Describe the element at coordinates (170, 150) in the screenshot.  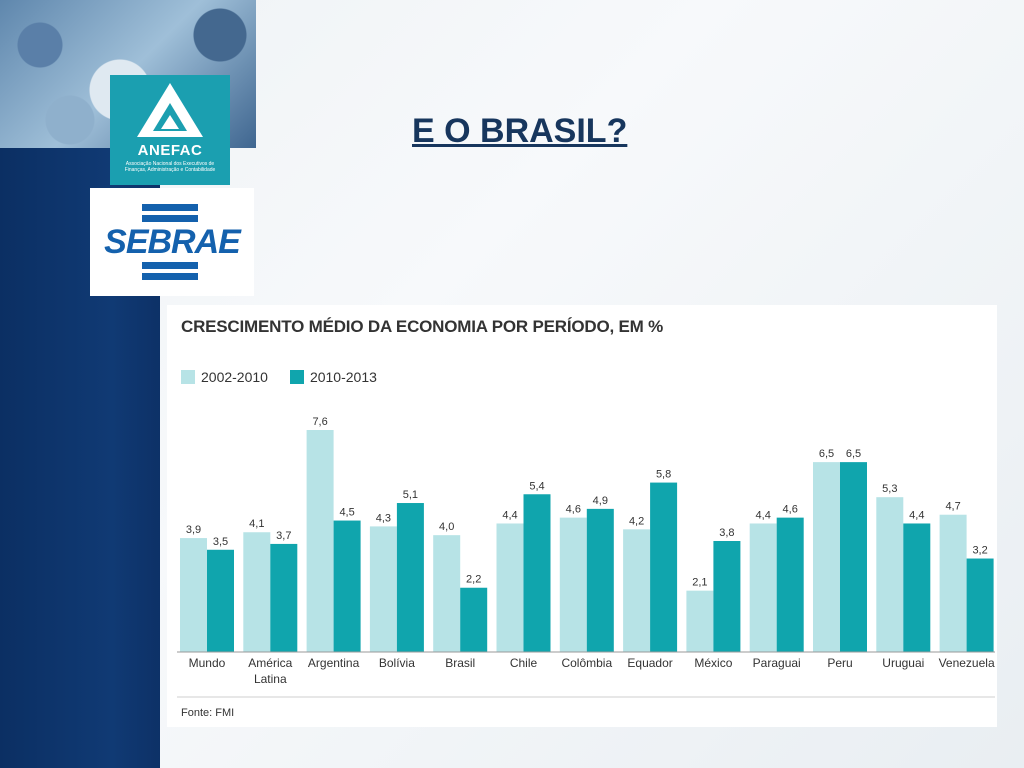
I see `anefac-name: ANEFAC` at that location.